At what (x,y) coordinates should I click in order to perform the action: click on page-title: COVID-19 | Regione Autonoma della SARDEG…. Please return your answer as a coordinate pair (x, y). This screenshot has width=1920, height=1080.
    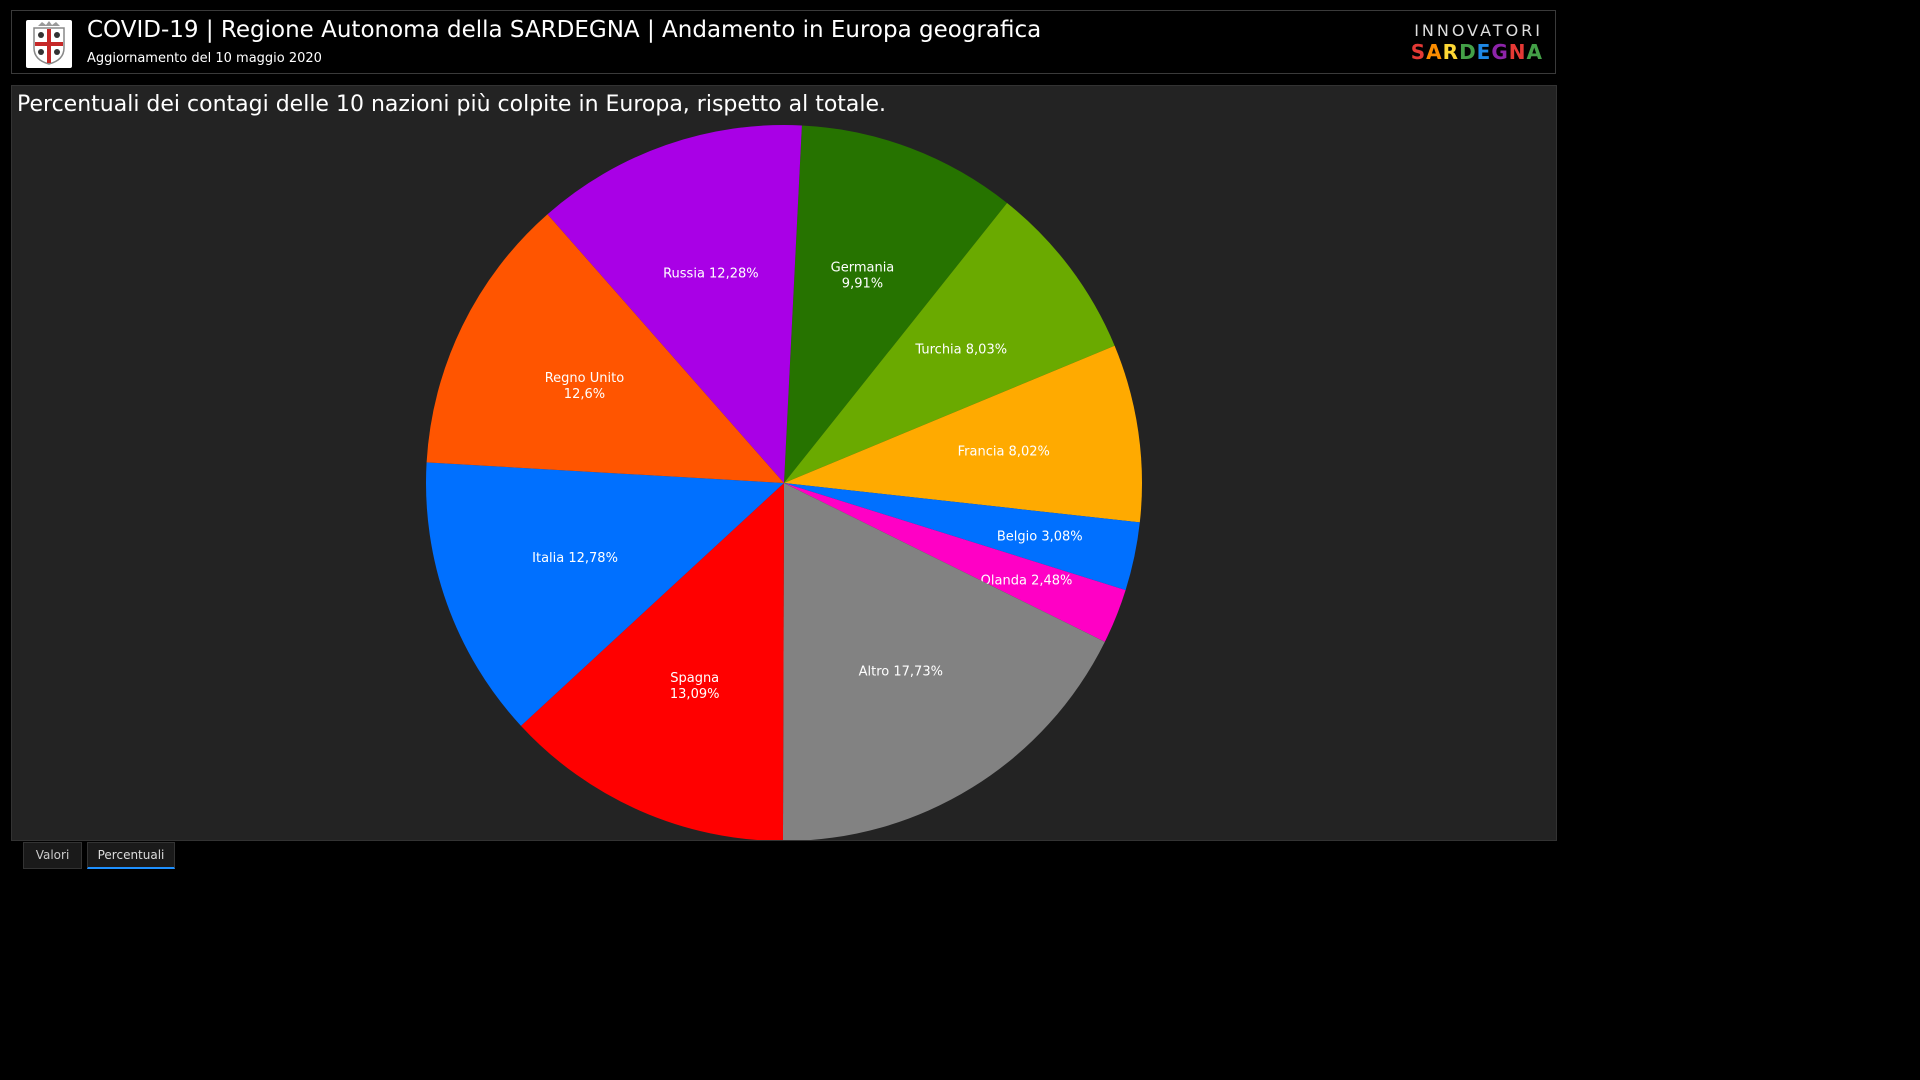
    Looking at the image, I should click on (564, 30).